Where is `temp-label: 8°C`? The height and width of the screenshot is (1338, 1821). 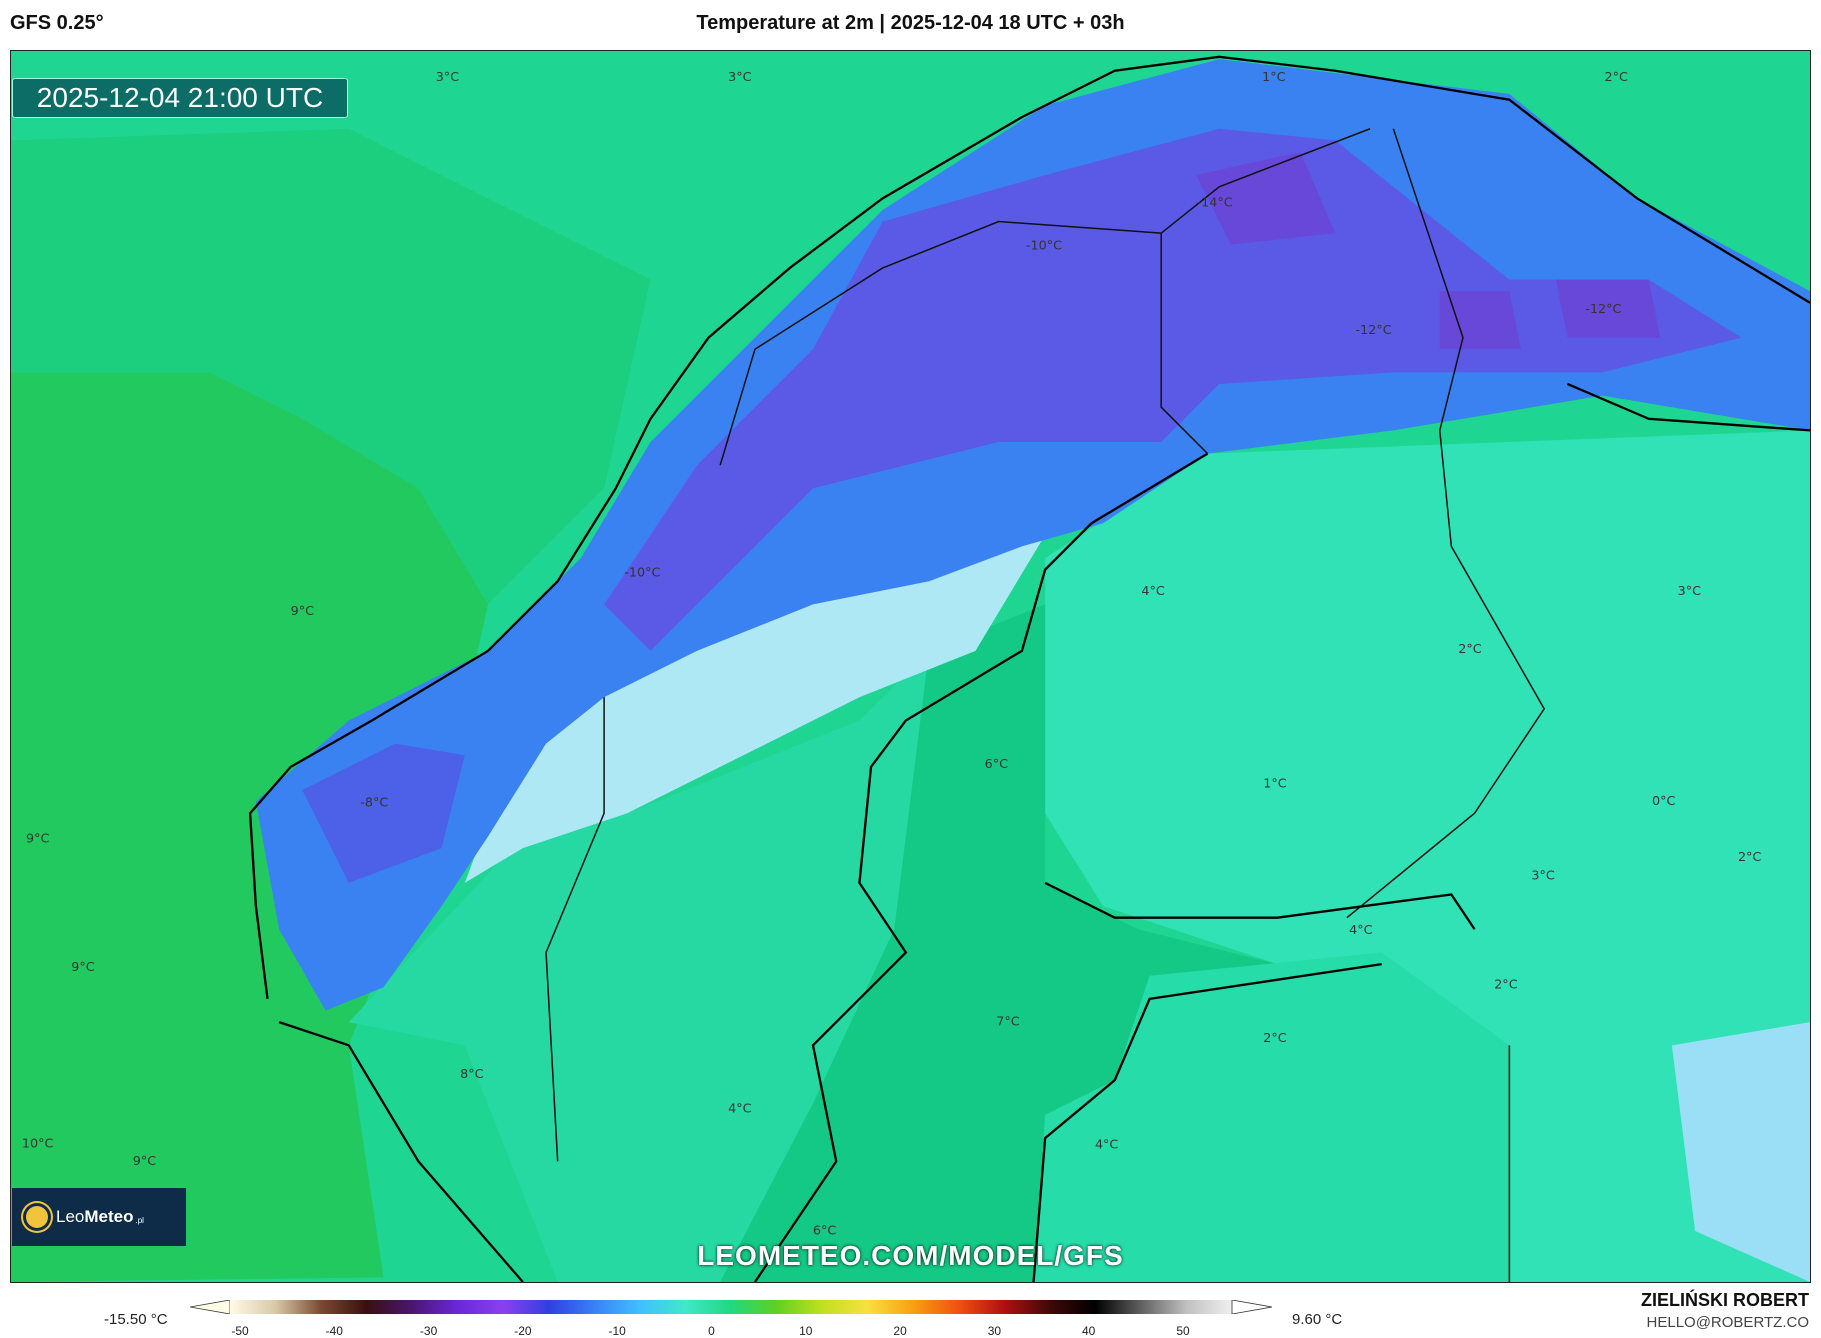
temp-label: 8°C is located at coordinates (471, 1074).